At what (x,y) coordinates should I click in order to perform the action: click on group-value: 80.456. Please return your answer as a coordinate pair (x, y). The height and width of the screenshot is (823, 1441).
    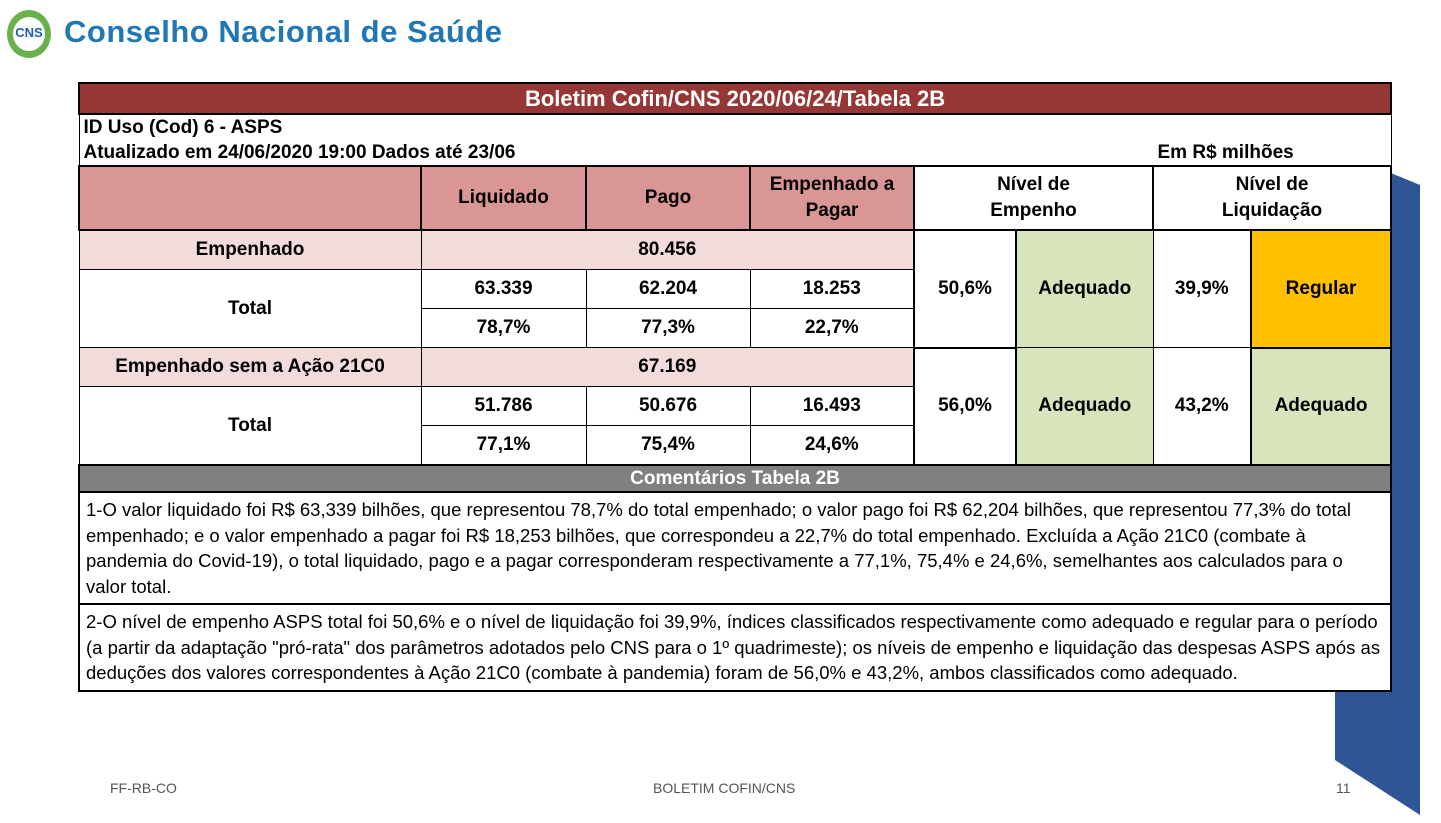
    Looking at the image, I should click on (667, 249).